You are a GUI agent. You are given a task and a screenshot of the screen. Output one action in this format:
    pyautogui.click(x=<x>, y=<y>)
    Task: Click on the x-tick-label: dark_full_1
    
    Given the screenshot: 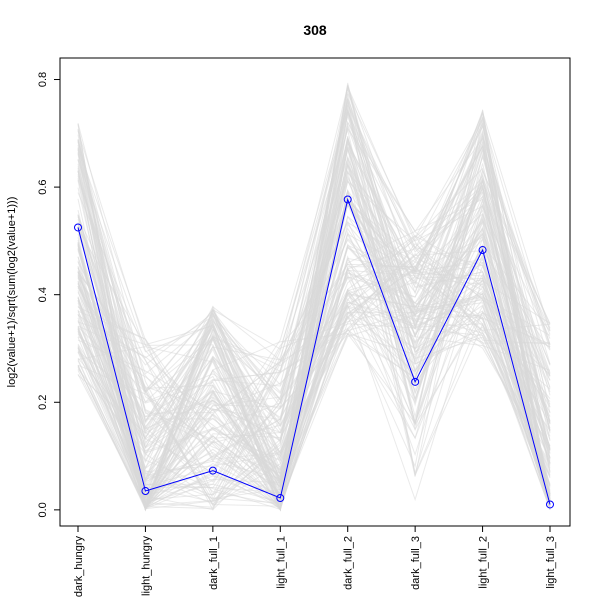 What is the action you would take?
    pyautogui.click(x=214, y=563)
    